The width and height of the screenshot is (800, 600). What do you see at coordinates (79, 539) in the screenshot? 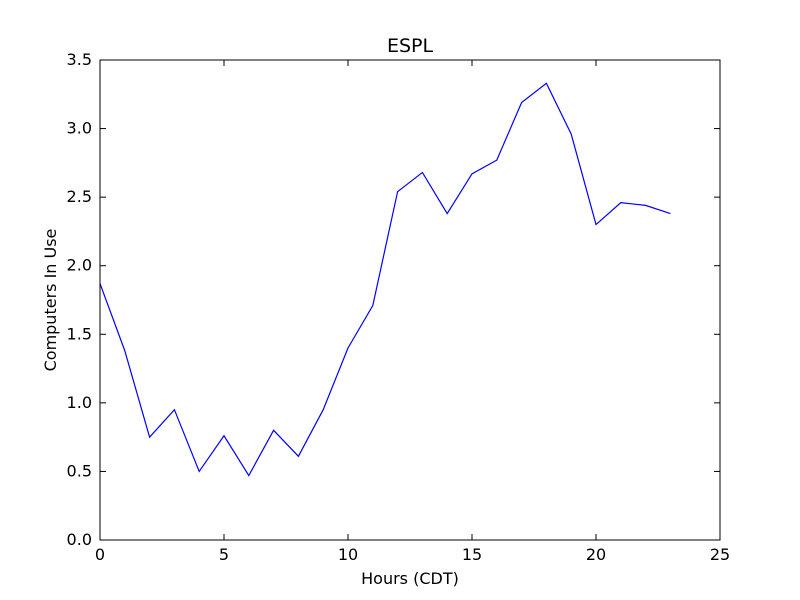
I see `y-tick-label: 0.0` at bounding box center [79, 539].